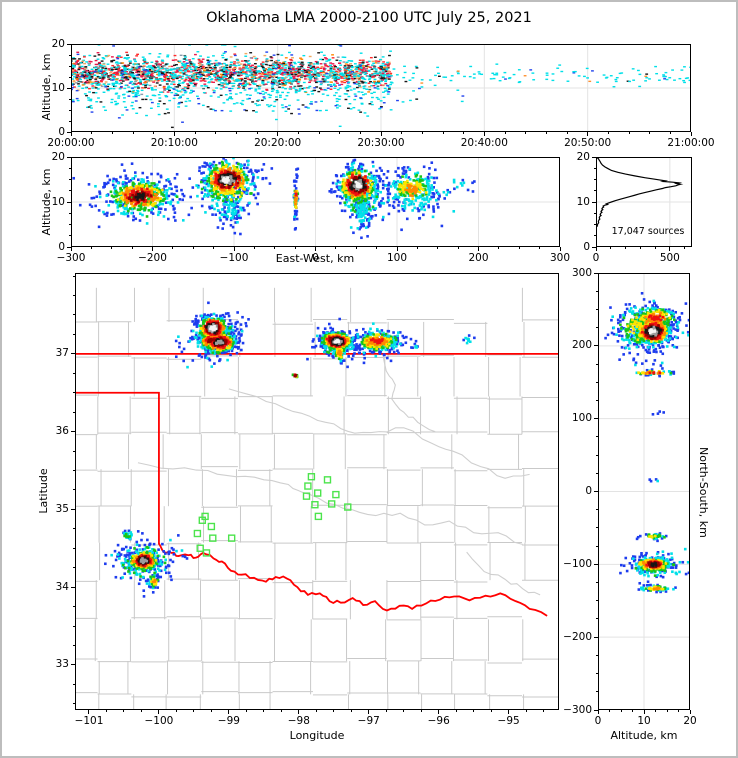 The width and height of the screenshot is (738, 758). What do you see at coordinates (508, 720) in the screenshot?
I see `tick-label: −95` at bounding box center [508, 720].